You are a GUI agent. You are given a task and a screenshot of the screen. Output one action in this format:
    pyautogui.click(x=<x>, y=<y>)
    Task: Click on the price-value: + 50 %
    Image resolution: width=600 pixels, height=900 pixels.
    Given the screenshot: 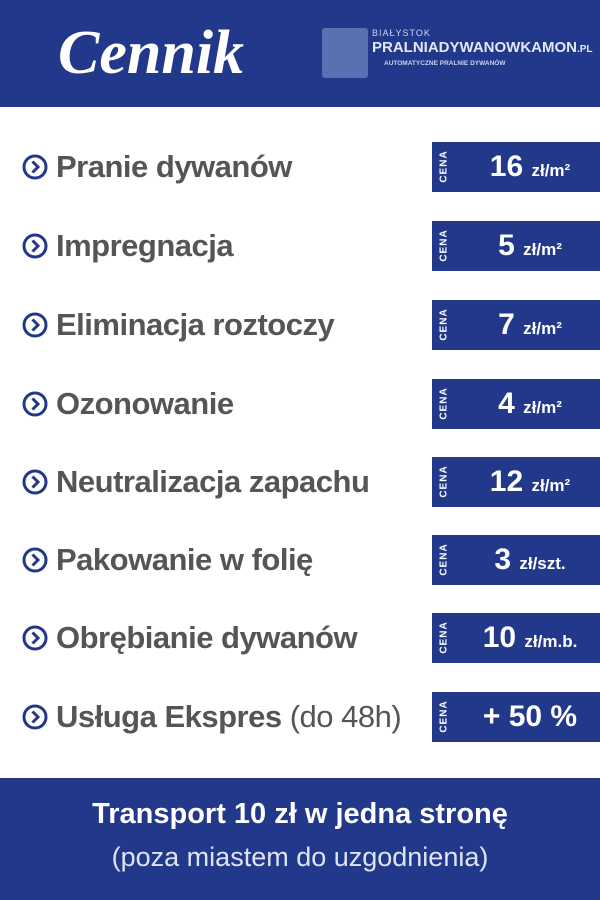 What is the action you would take?
    pyautogui.click(x=530, y=716)
    